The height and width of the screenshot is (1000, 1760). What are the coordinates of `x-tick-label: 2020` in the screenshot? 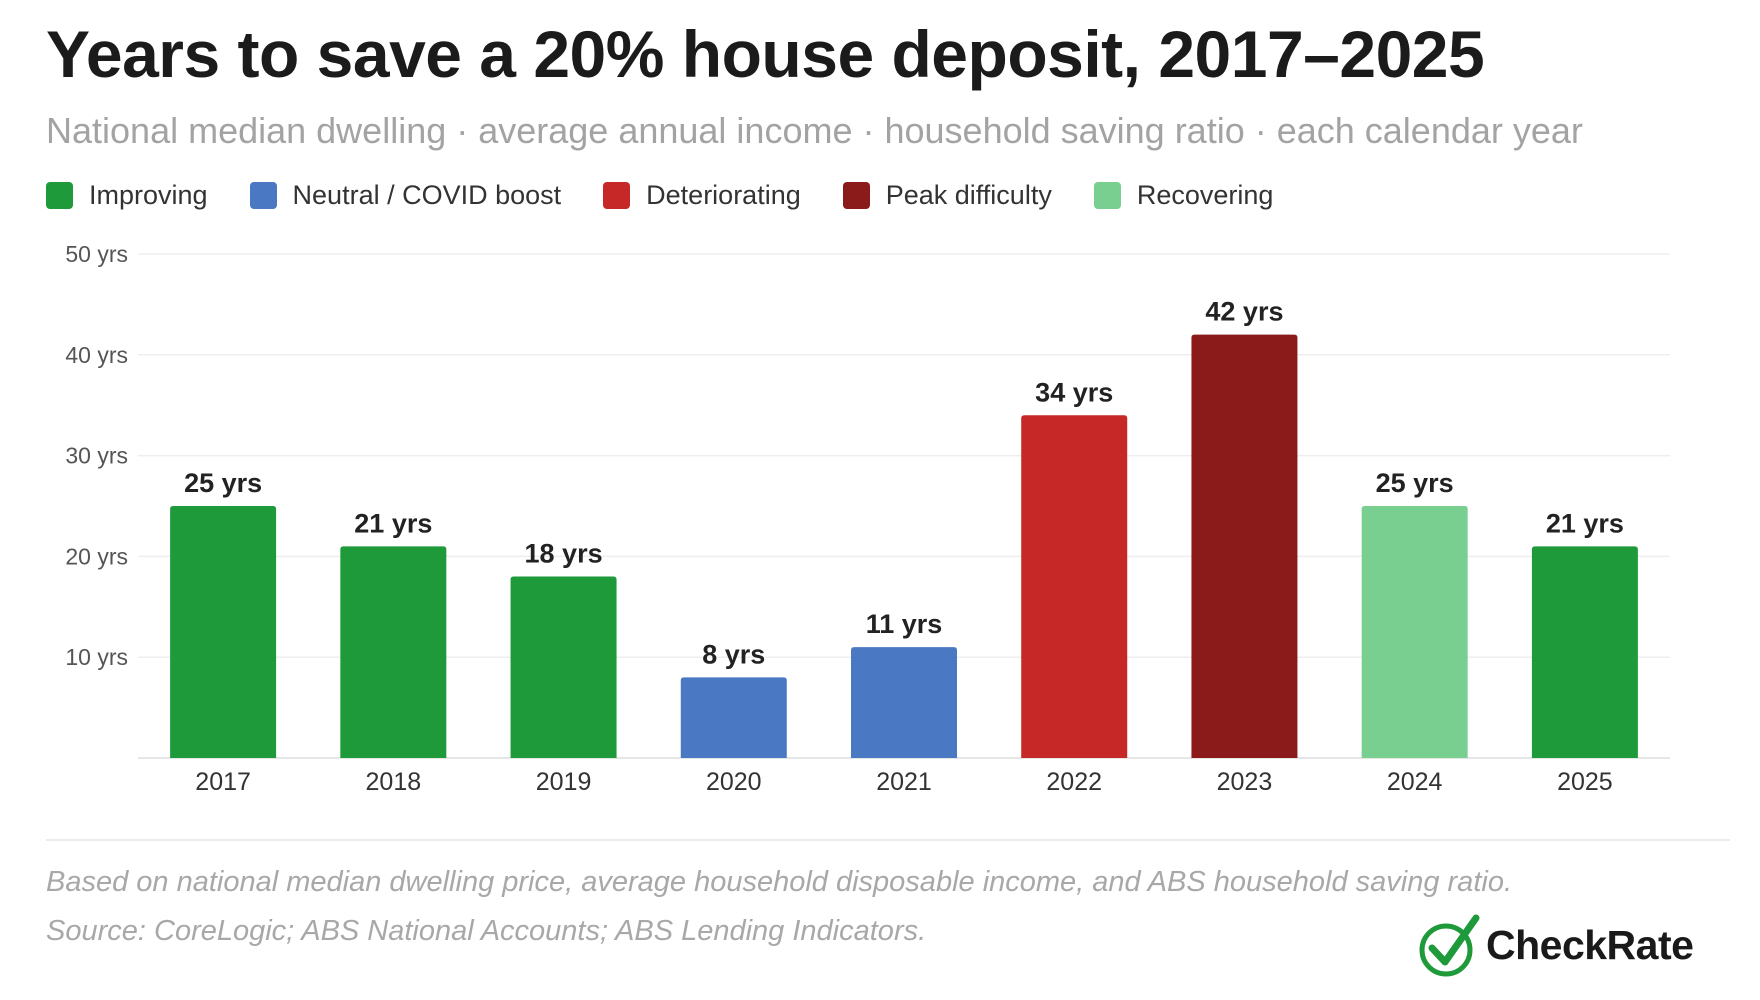 It's located at (734, 782).